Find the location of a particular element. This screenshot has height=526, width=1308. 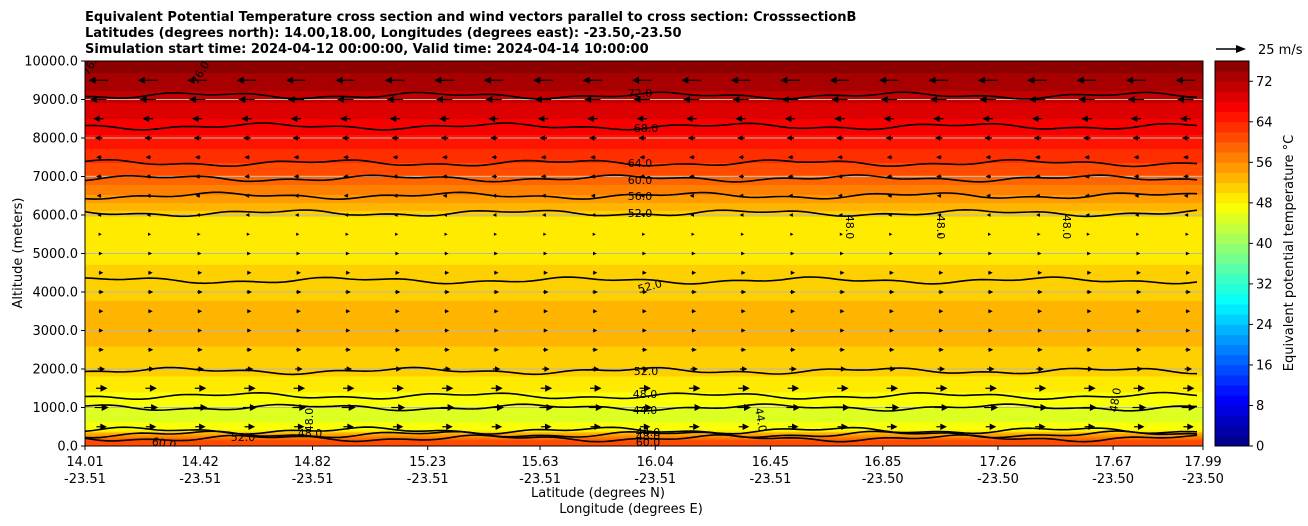

y-tick-label: 8000.0 is located at coordinates (56, 139).